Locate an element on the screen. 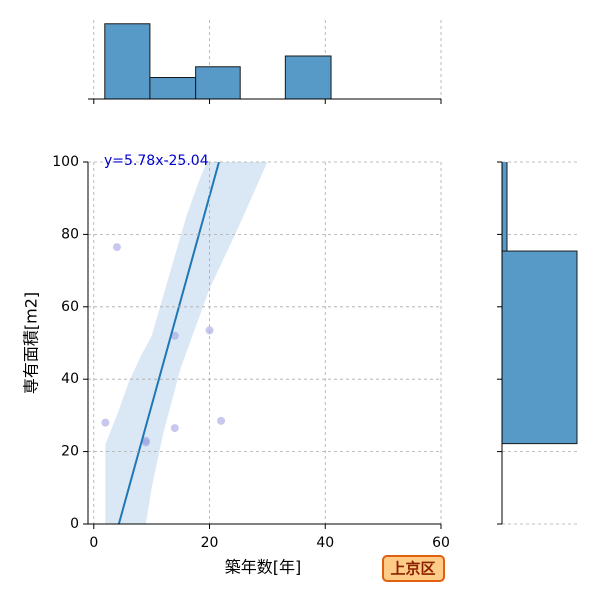 This screenshot has height=604, width=600. badge: 上京区 is located at coordinates (412, 569).